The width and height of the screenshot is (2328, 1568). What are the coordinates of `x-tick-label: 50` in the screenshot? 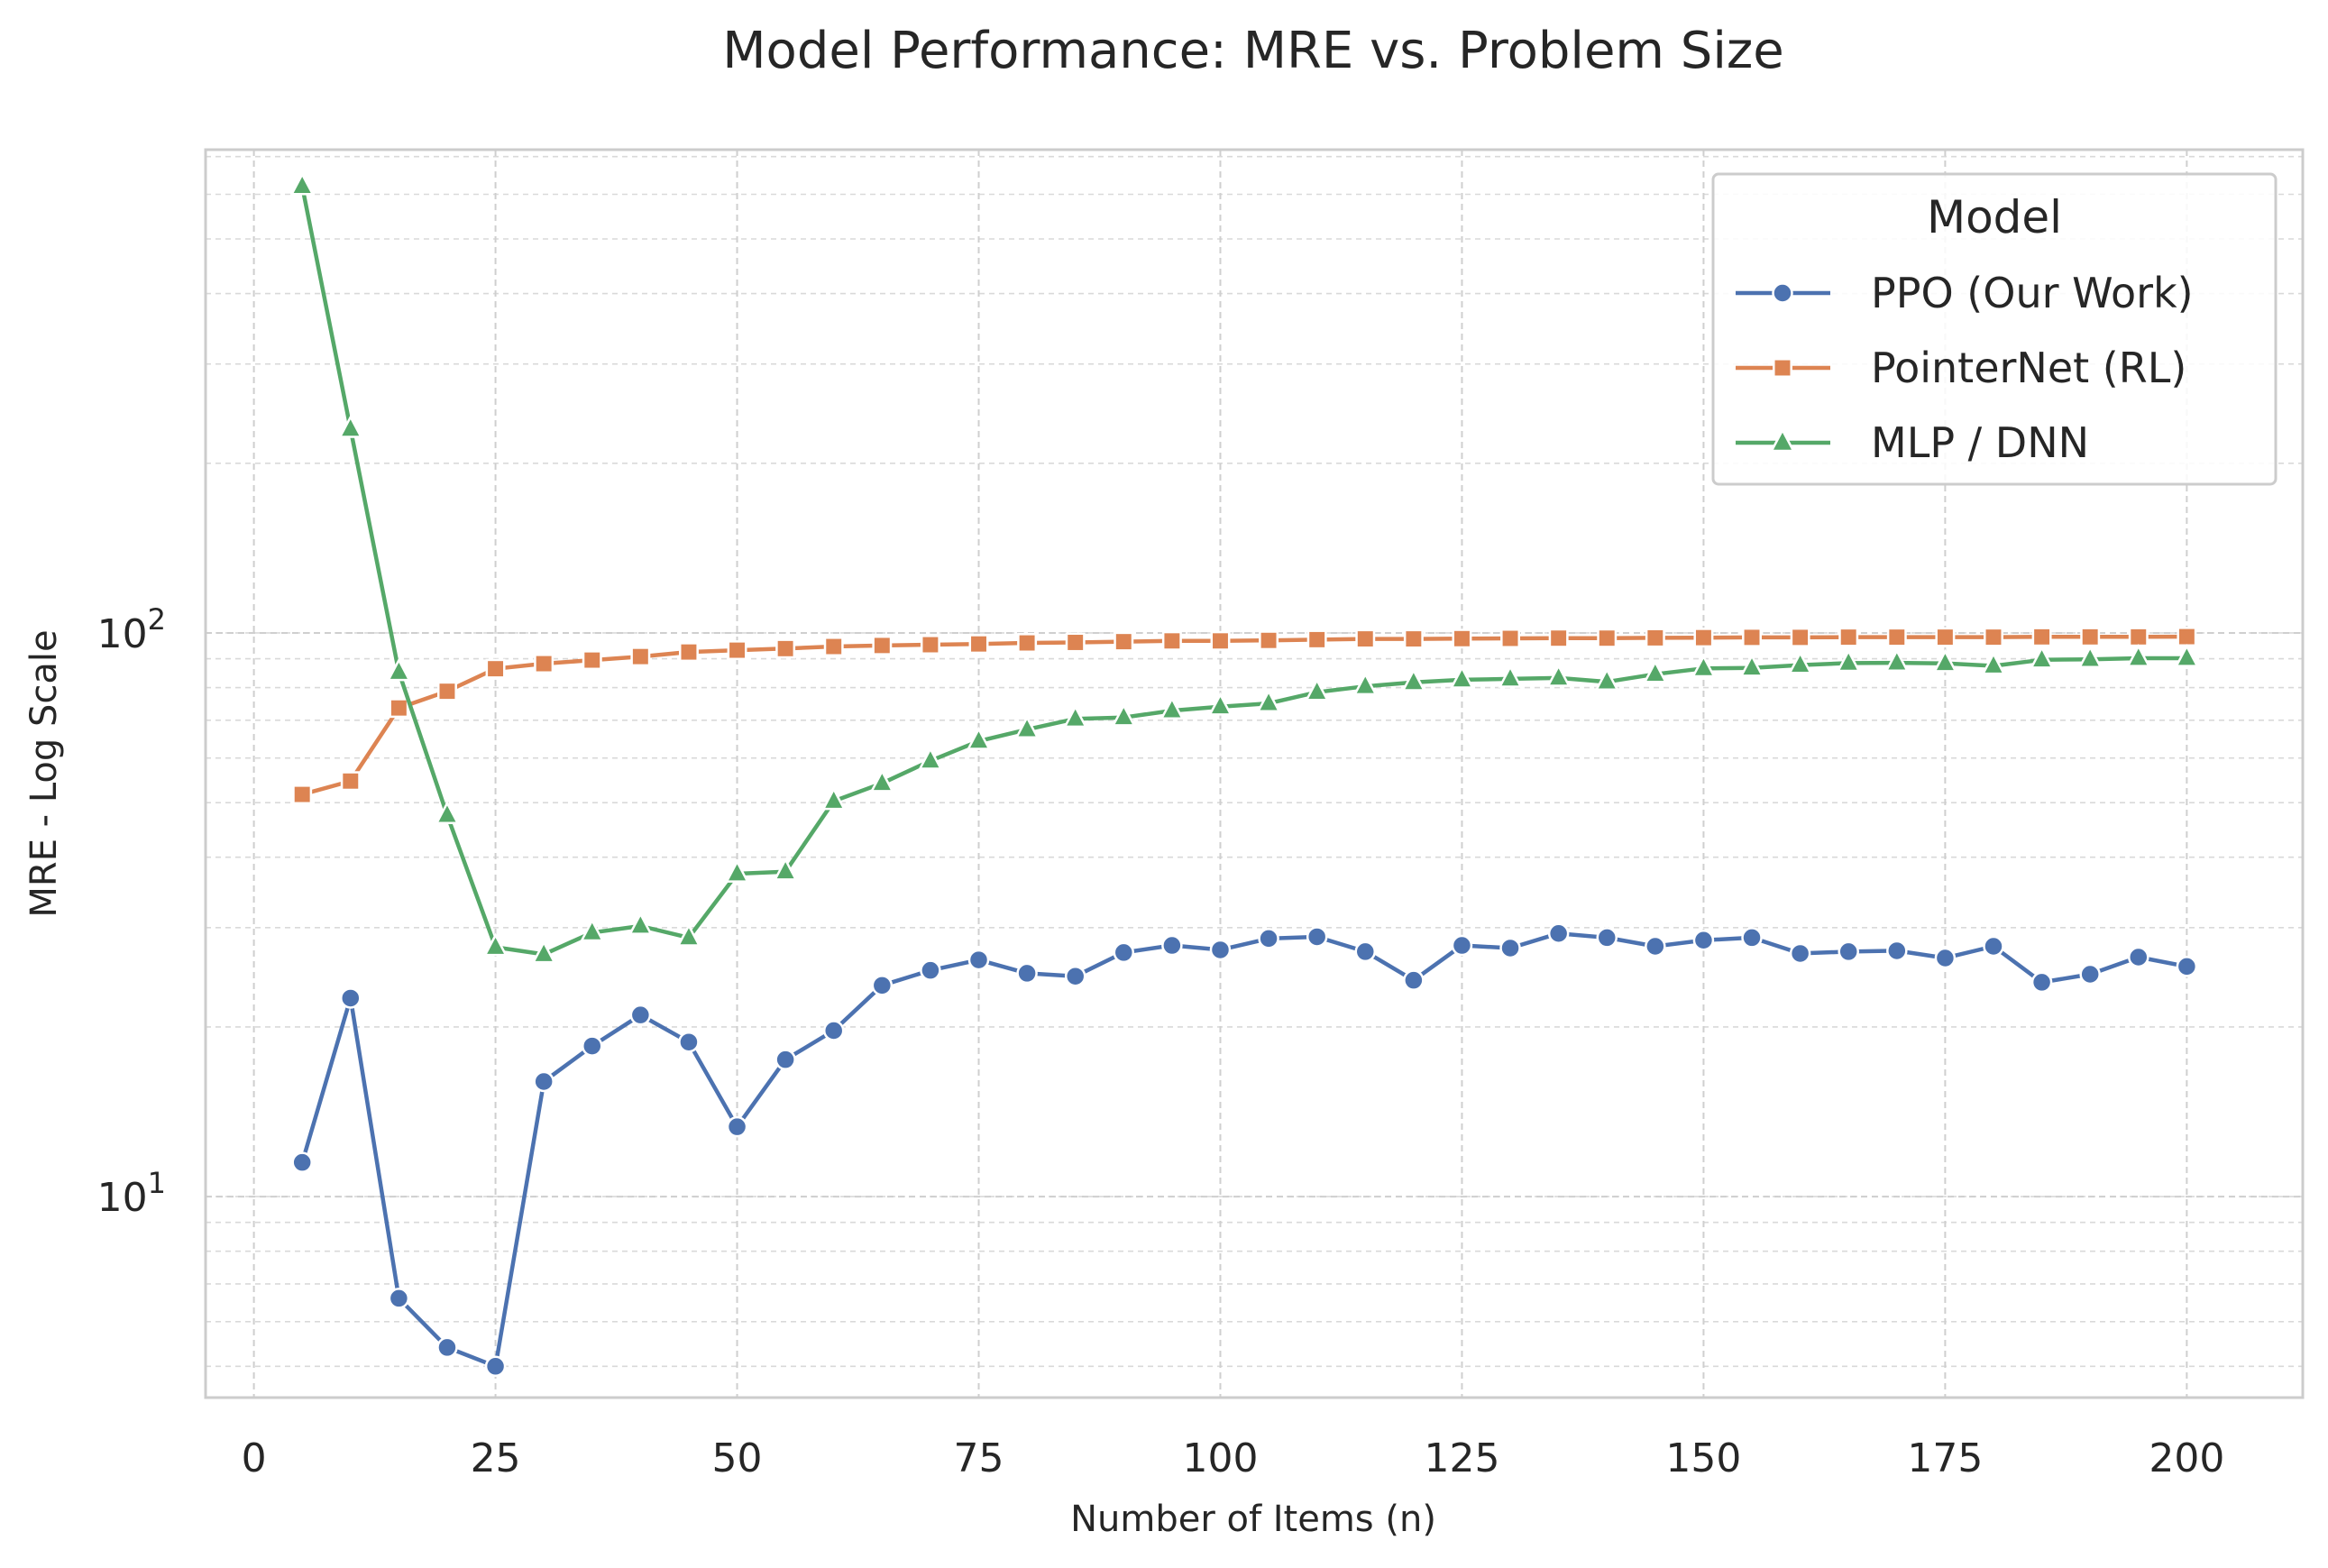 It's located at (737, 1458).